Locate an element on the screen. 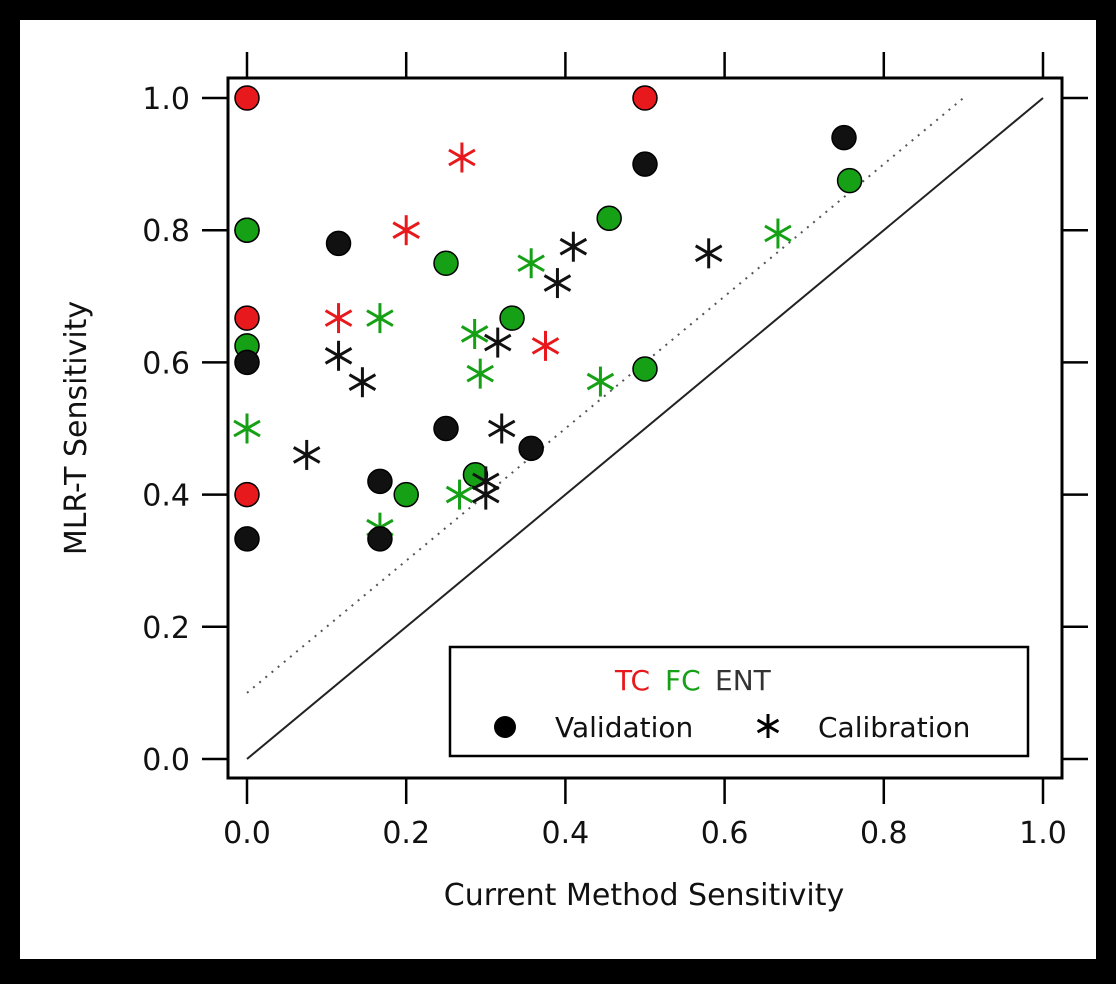 This screenshot has width=1116, height=984. y-tick-label: 1.0 is located at coordinates (166, 99).